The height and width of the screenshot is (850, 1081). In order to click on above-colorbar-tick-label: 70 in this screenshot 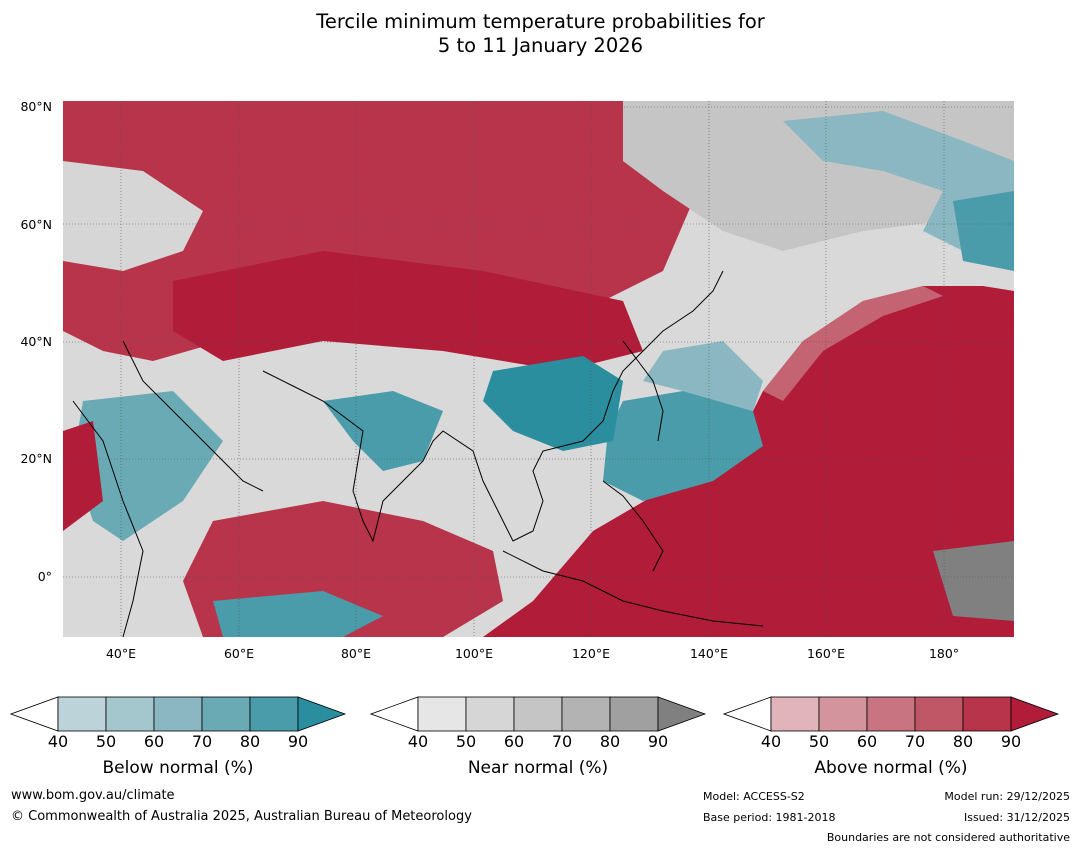, I will do `click(915, 741)`.